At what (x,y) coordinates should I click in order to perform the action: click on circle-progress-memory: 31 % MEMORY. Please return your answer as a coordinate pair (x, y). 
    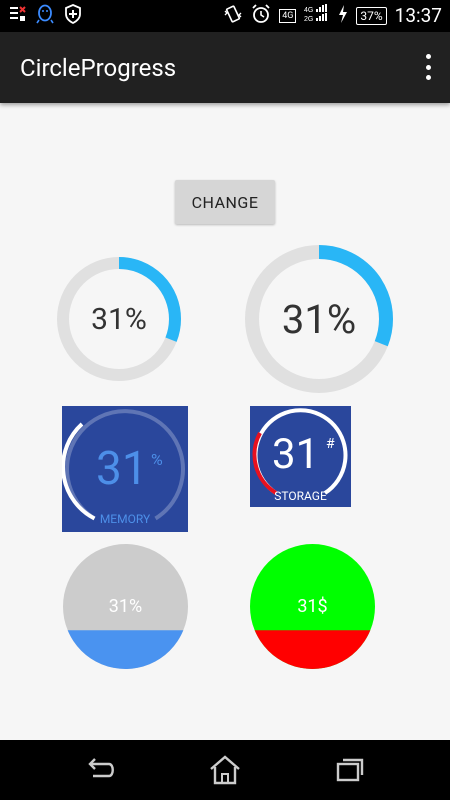
    Looking at the image, I should click on (125, 469).